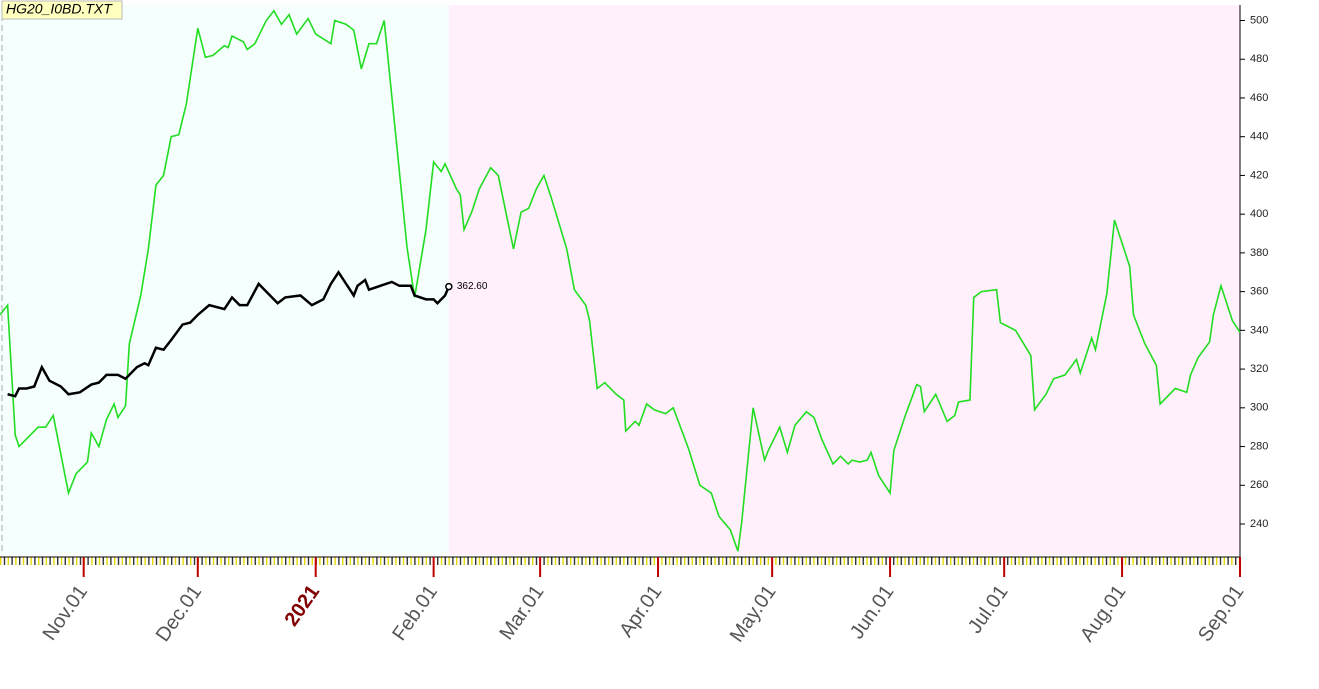 The height and width of the screenshot is (689, 1319). Describe the element at coordinates (753, 613) in the screenshot. I see `x-tick-label: May.01` at that location.